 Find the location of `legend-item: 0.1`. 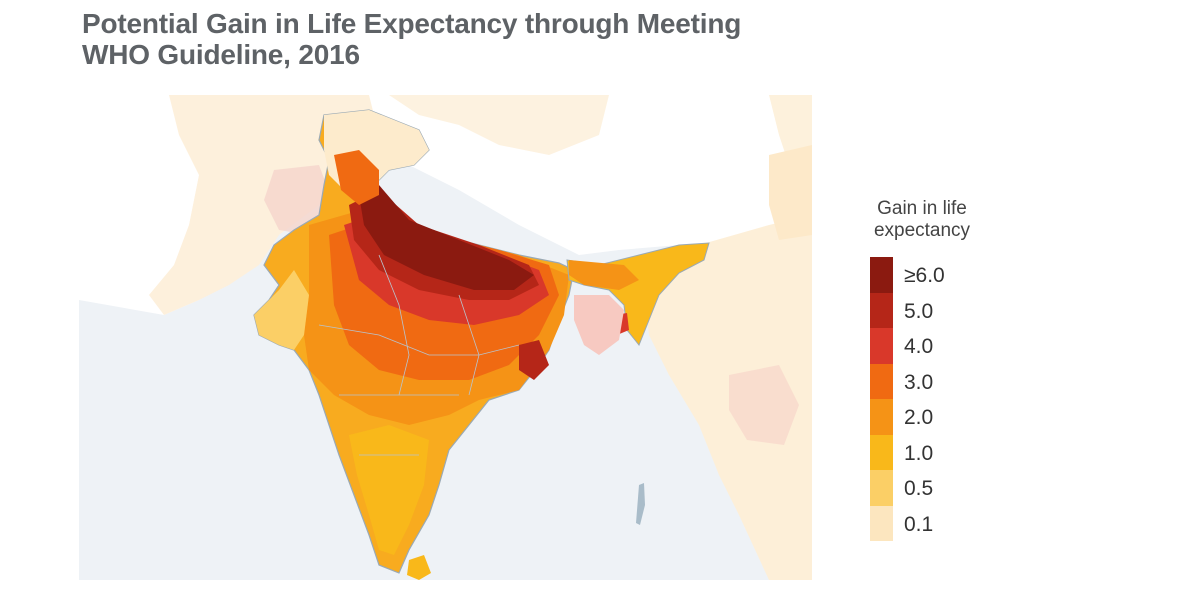

legend-item: 0.1 is located at coordinates (930, 523).